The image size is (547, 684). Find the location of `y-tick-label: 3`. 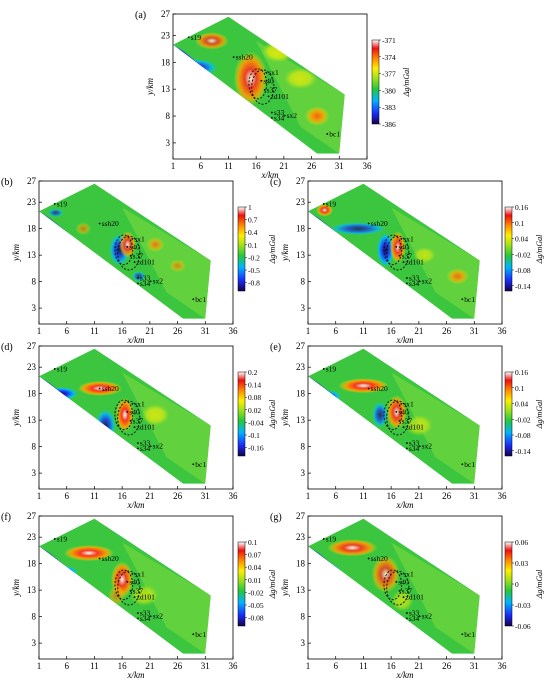

y-tick-label: 3 is located at coordinates (168, 143).